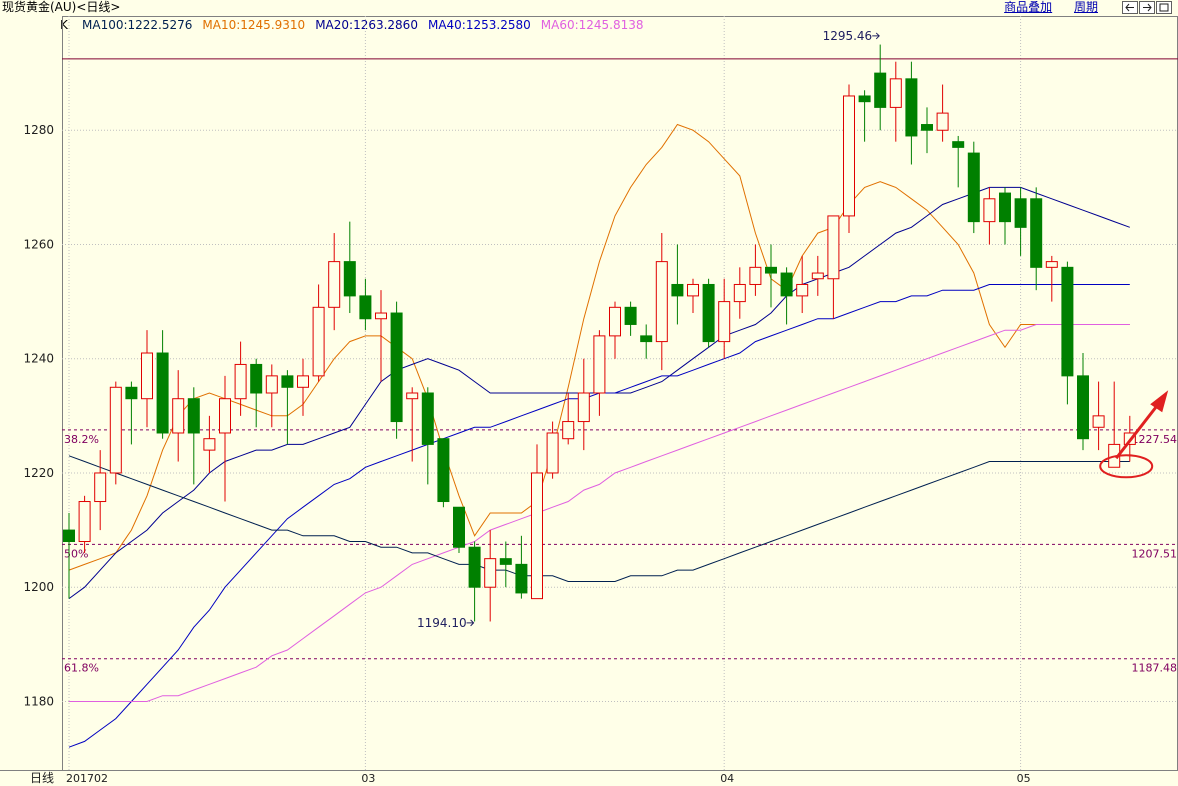  What do you see at coordinates (1130, 7) in the screenshot?
I see `arrow-left-icon` at bounding box center [1130, 7].